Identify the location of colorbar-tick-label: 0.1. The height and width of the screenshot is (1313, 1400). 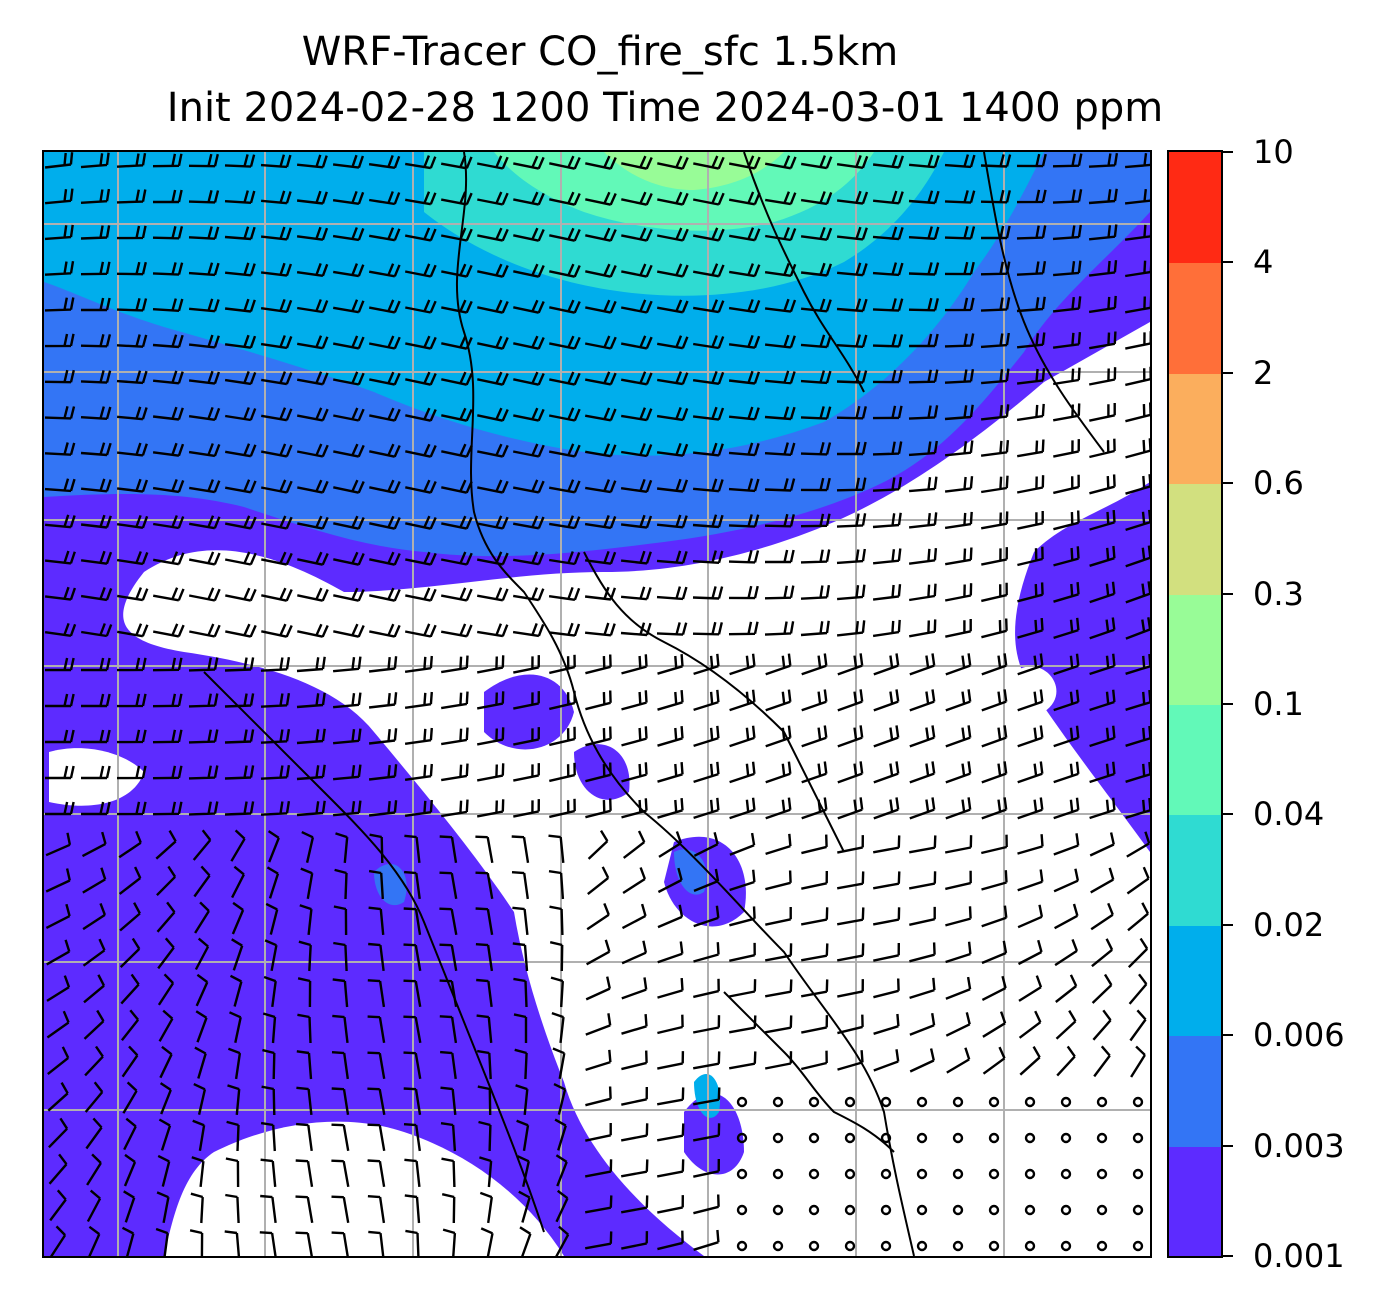
(1278, 704).